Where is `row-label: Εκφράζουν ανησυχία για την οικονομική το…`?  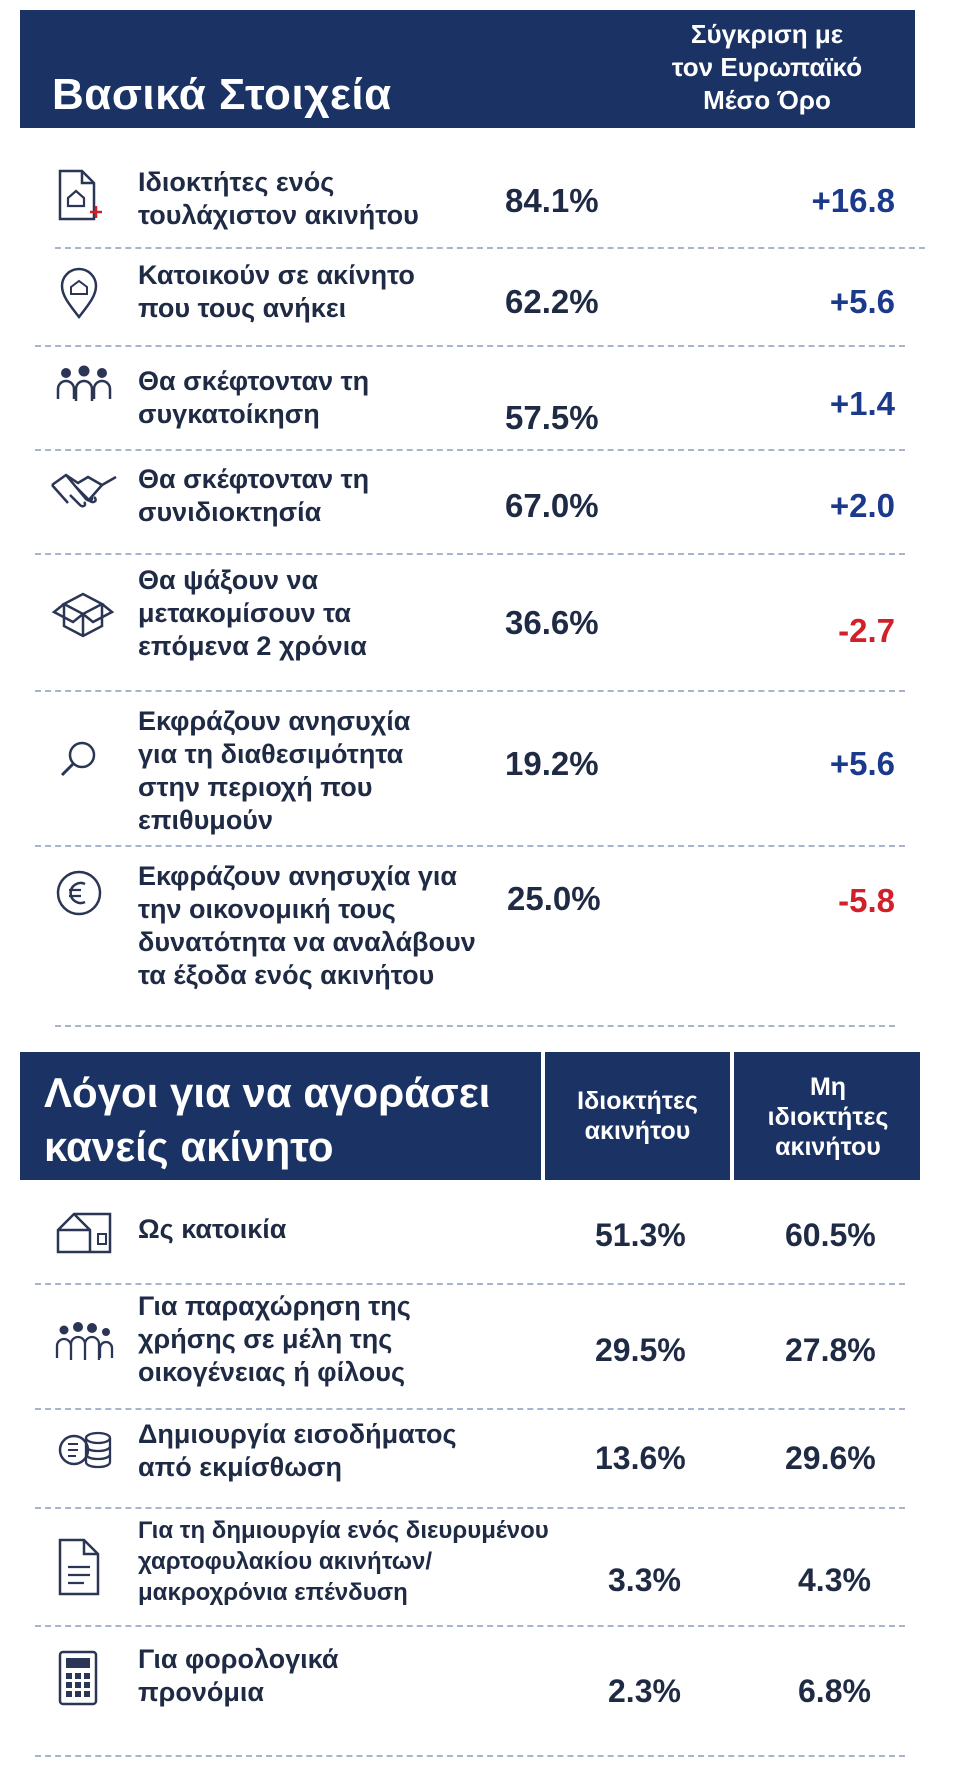 row-label: Εκφράζουν ανησυχία για την οικονομική το… is located at coordinates (307, 925).